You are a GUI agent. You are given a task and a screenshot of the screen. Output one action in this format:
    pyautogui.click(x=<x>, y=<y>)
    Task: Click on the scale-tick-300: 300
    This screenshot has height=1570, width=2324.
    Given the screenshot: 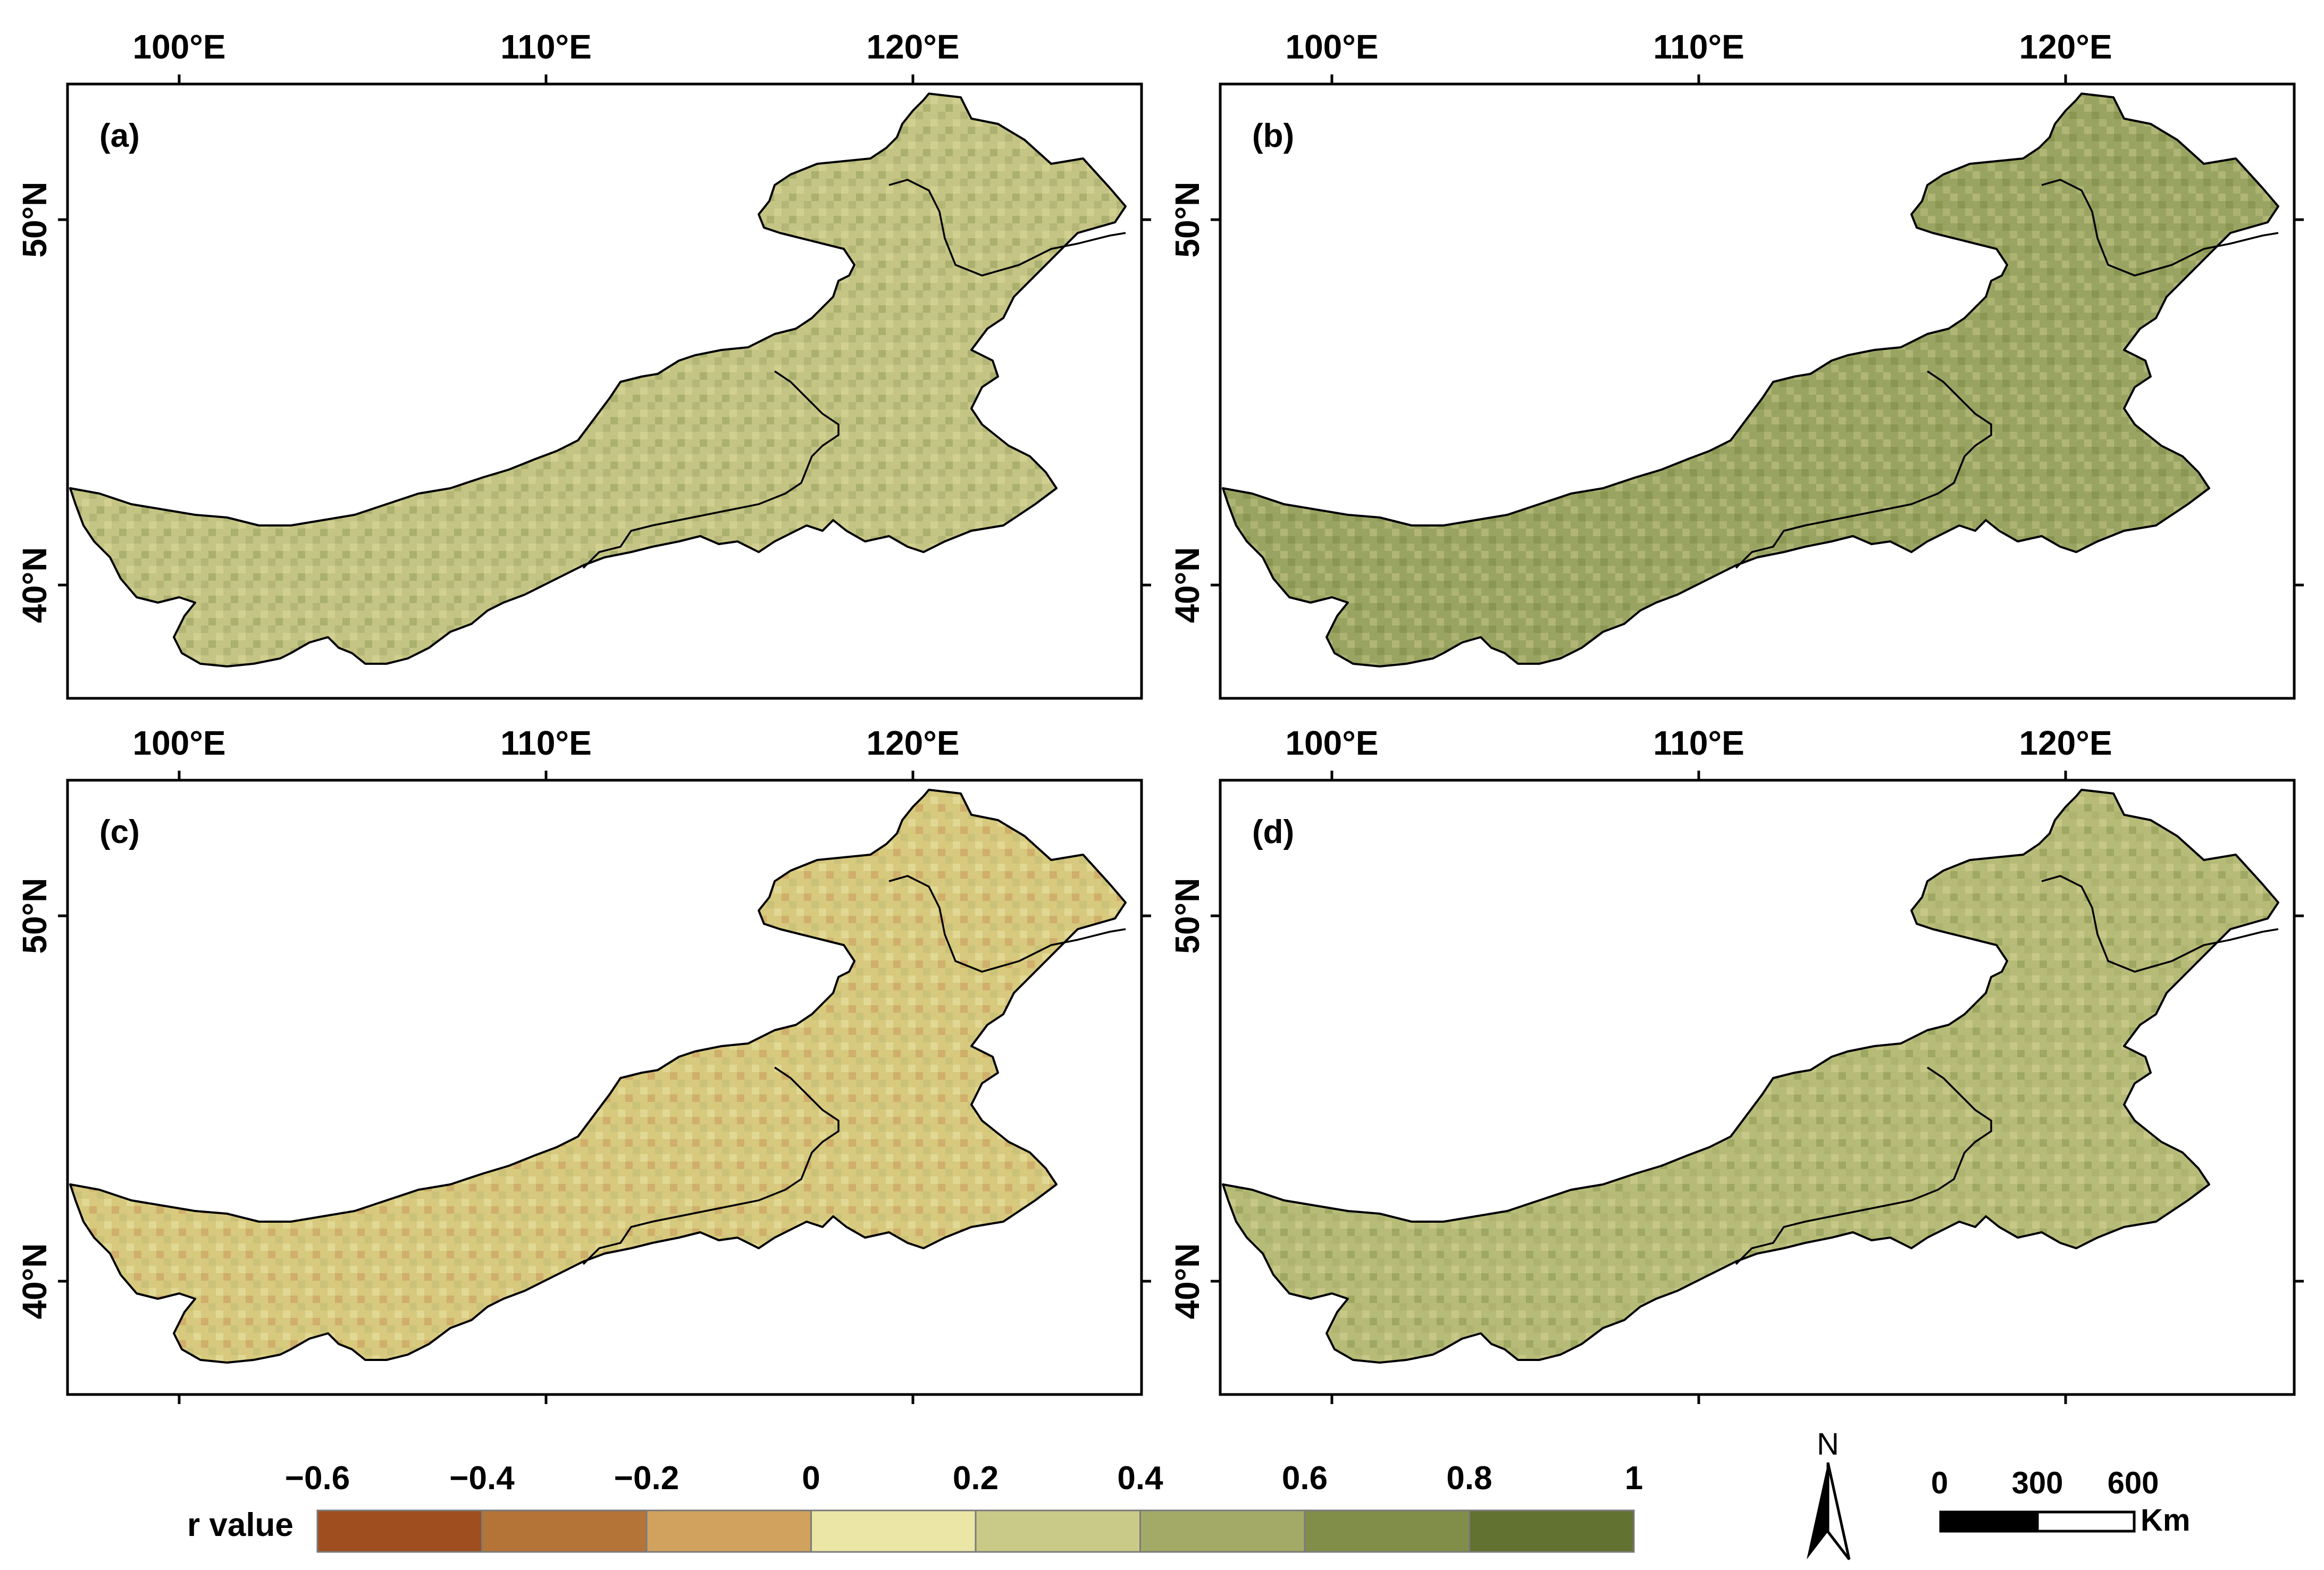 What is the action you would take?
    pyautogui.click(x=2037, y=1483)
    